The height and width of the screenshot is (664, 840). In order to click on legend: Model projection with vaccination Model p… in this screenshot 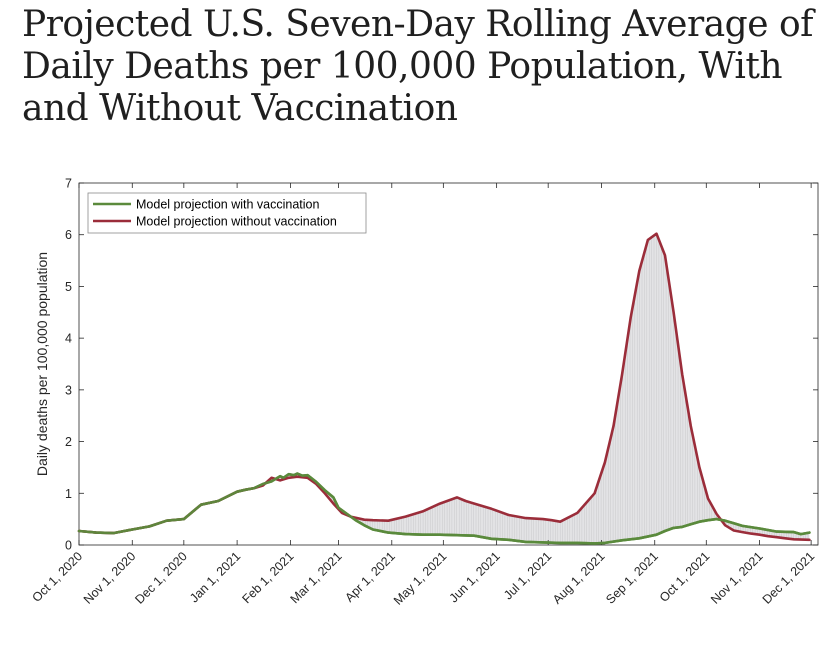, I will do `click(227, 213)`.